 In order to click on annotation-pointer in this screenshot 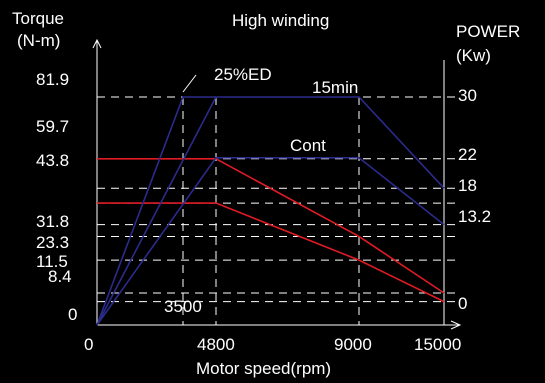, I will do `click(189, 83)`.